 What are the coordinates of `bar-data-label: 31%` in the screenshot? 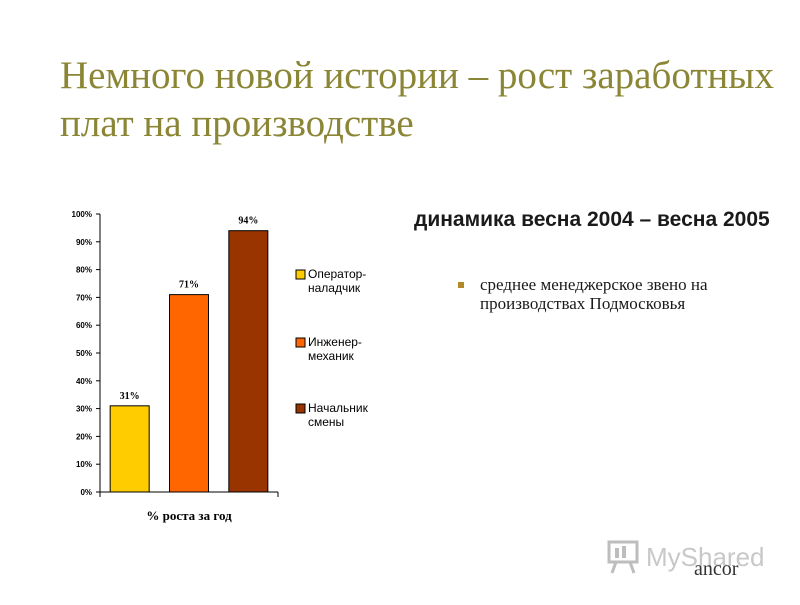 It's located at (130, 396).